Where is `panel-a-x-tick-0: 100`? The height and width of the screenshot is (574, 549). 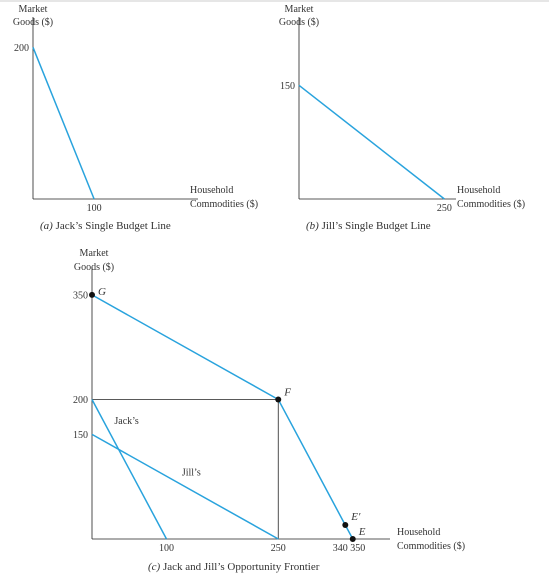 panel-a-x-tick-0: 100 is located at coordinates (94, 208).